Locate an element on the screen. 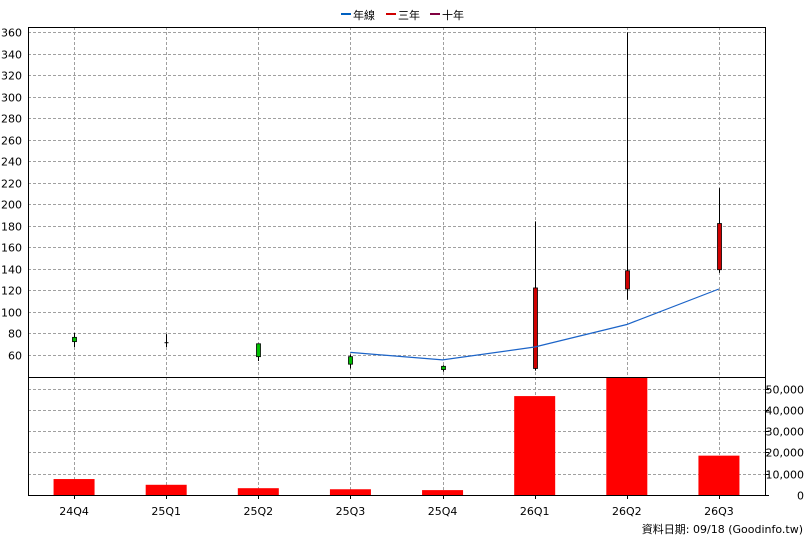 The width and height of the screenshot is (808, 540). legend-label-three-year: 三年 is located at coordinates (409, 15).